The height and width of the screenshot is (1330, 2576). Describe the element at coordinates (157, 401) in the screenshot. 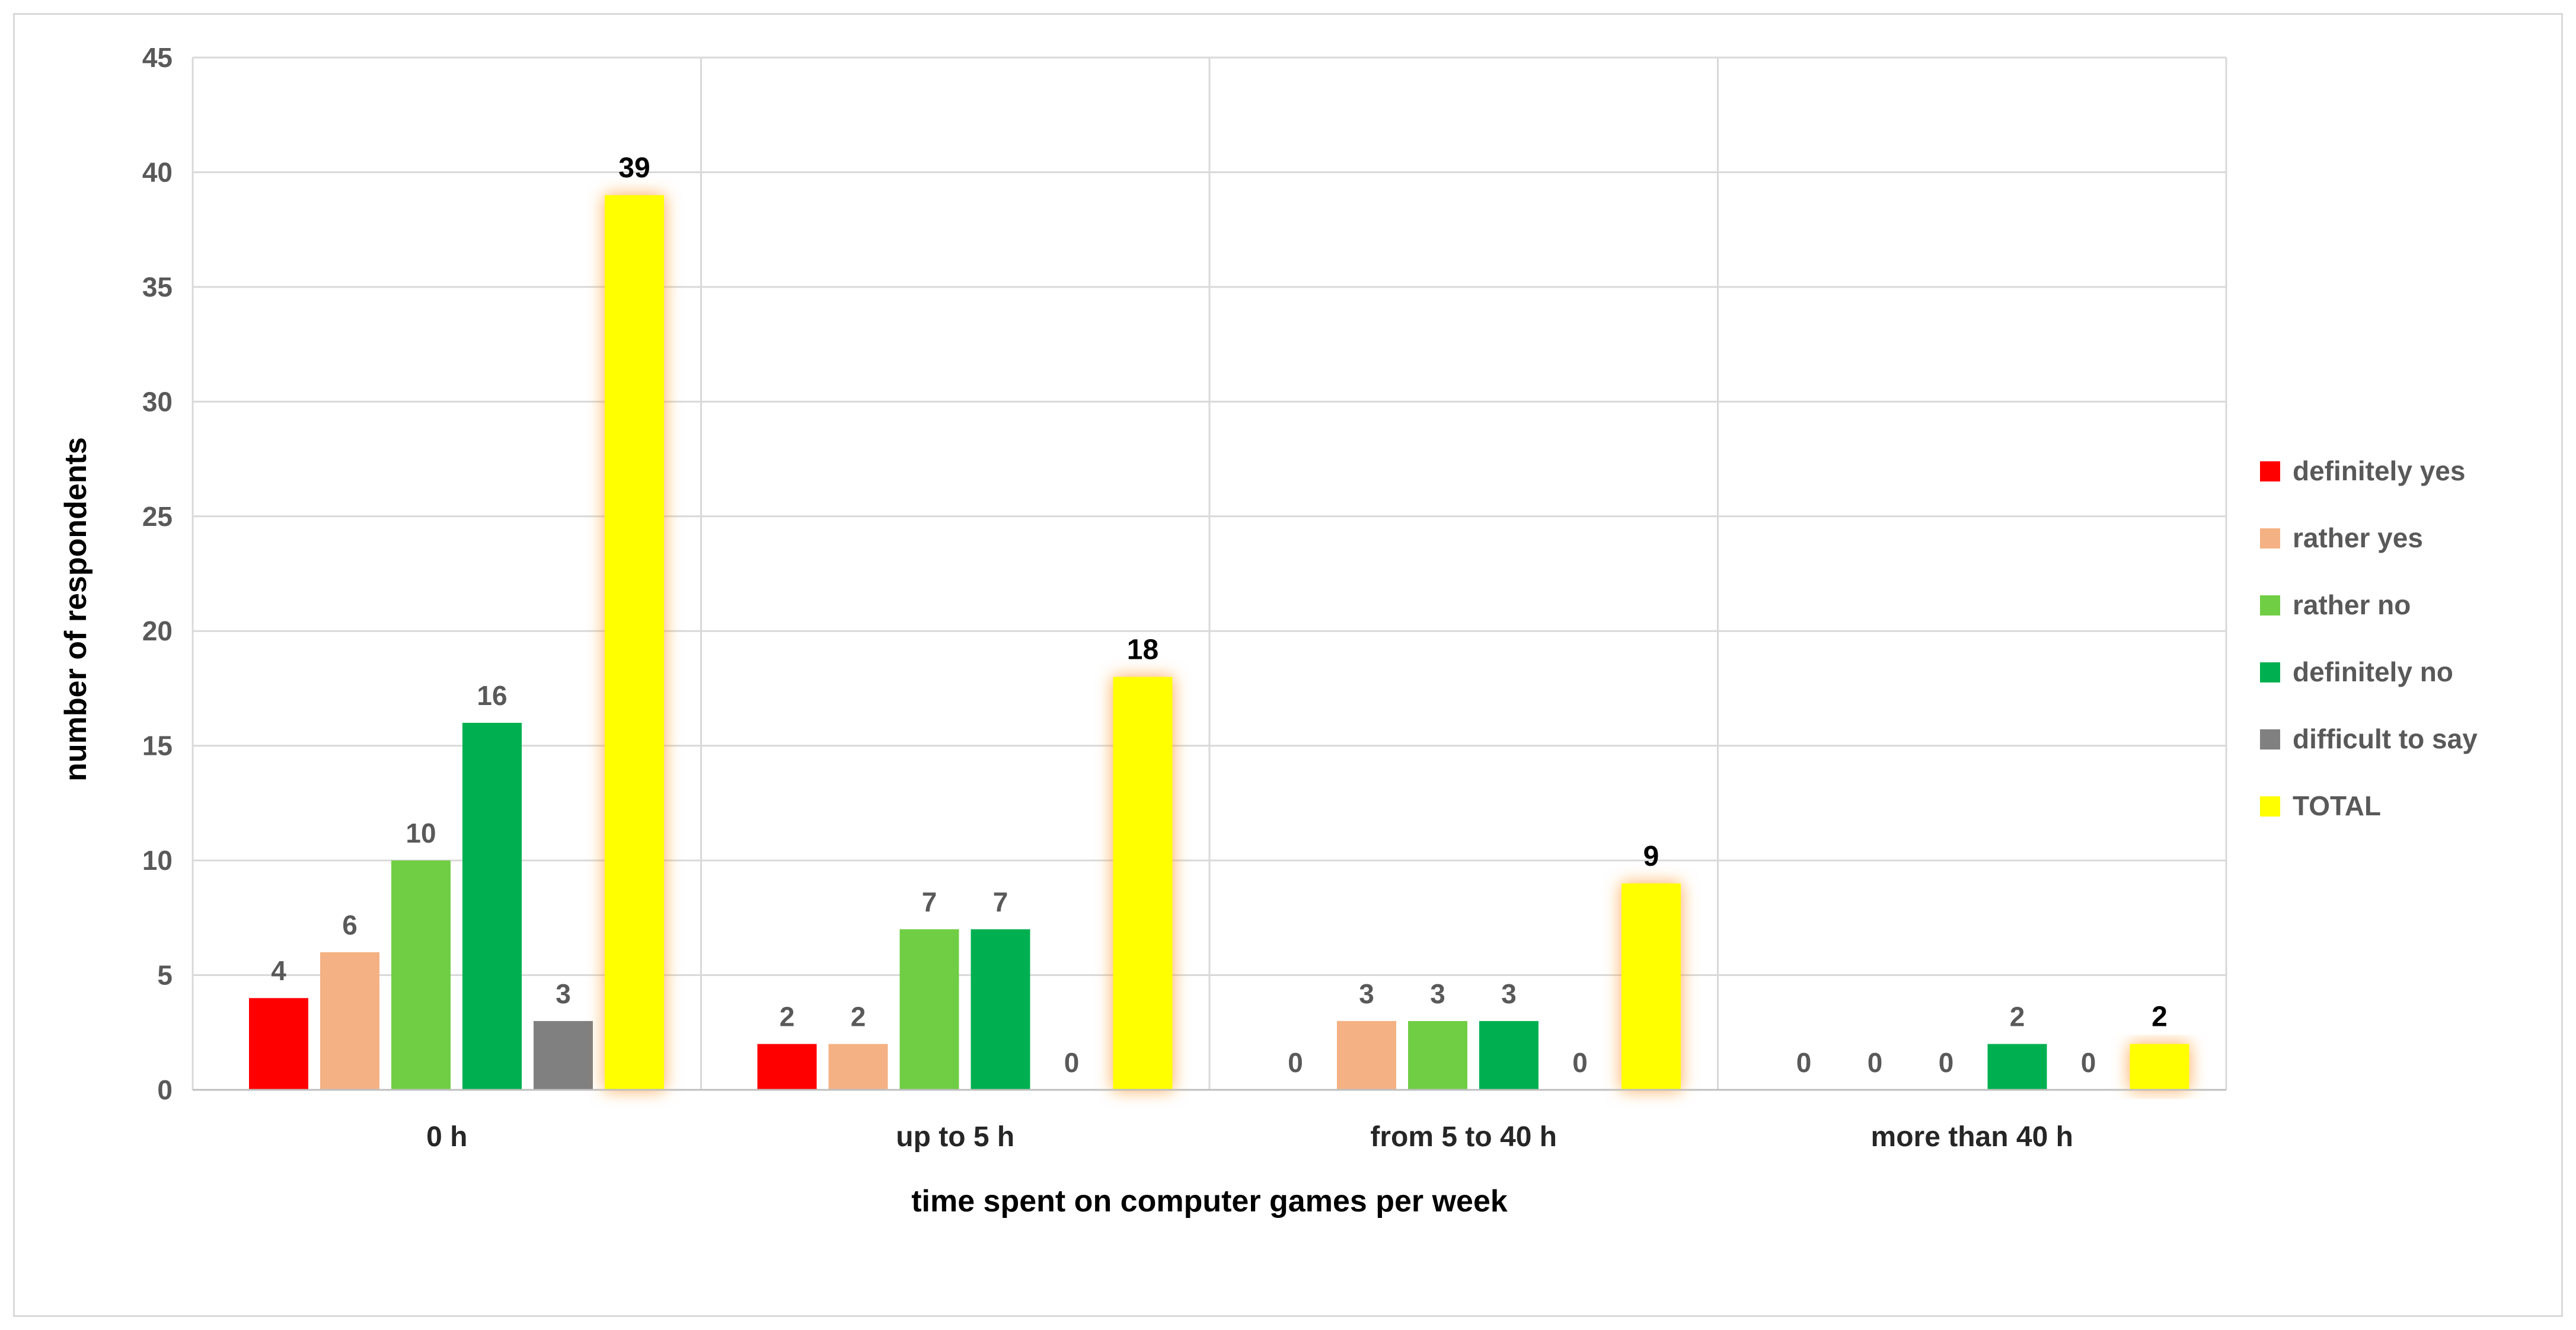

I see `y-tick-label: 30` at that location.